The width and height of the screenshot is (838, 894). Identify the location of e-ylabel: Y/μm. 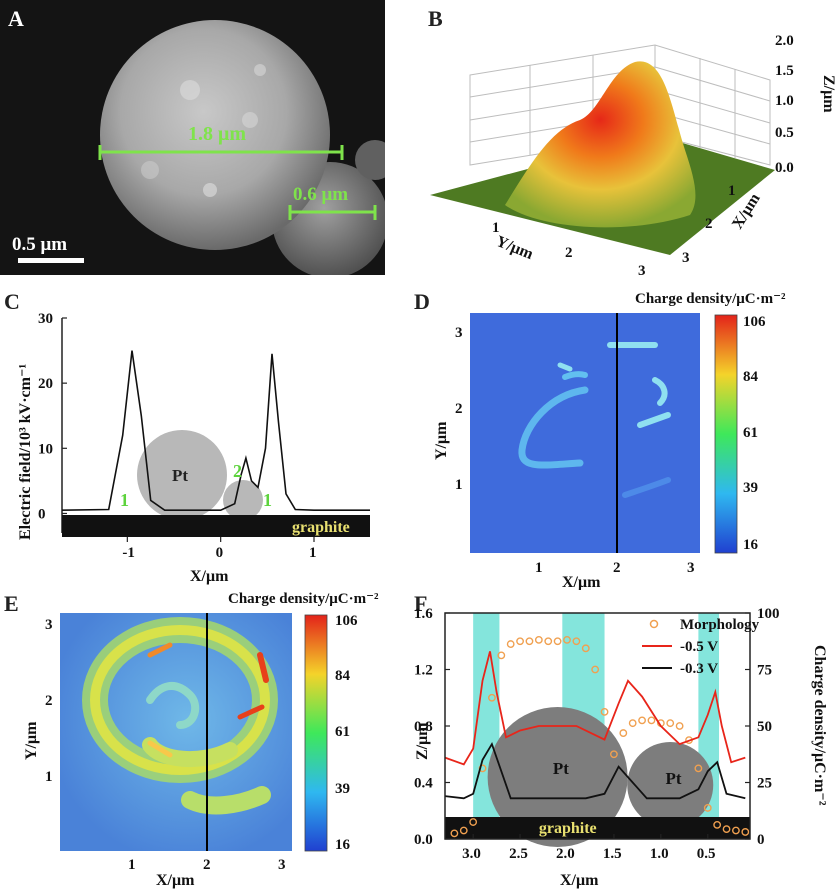
(31, 740).